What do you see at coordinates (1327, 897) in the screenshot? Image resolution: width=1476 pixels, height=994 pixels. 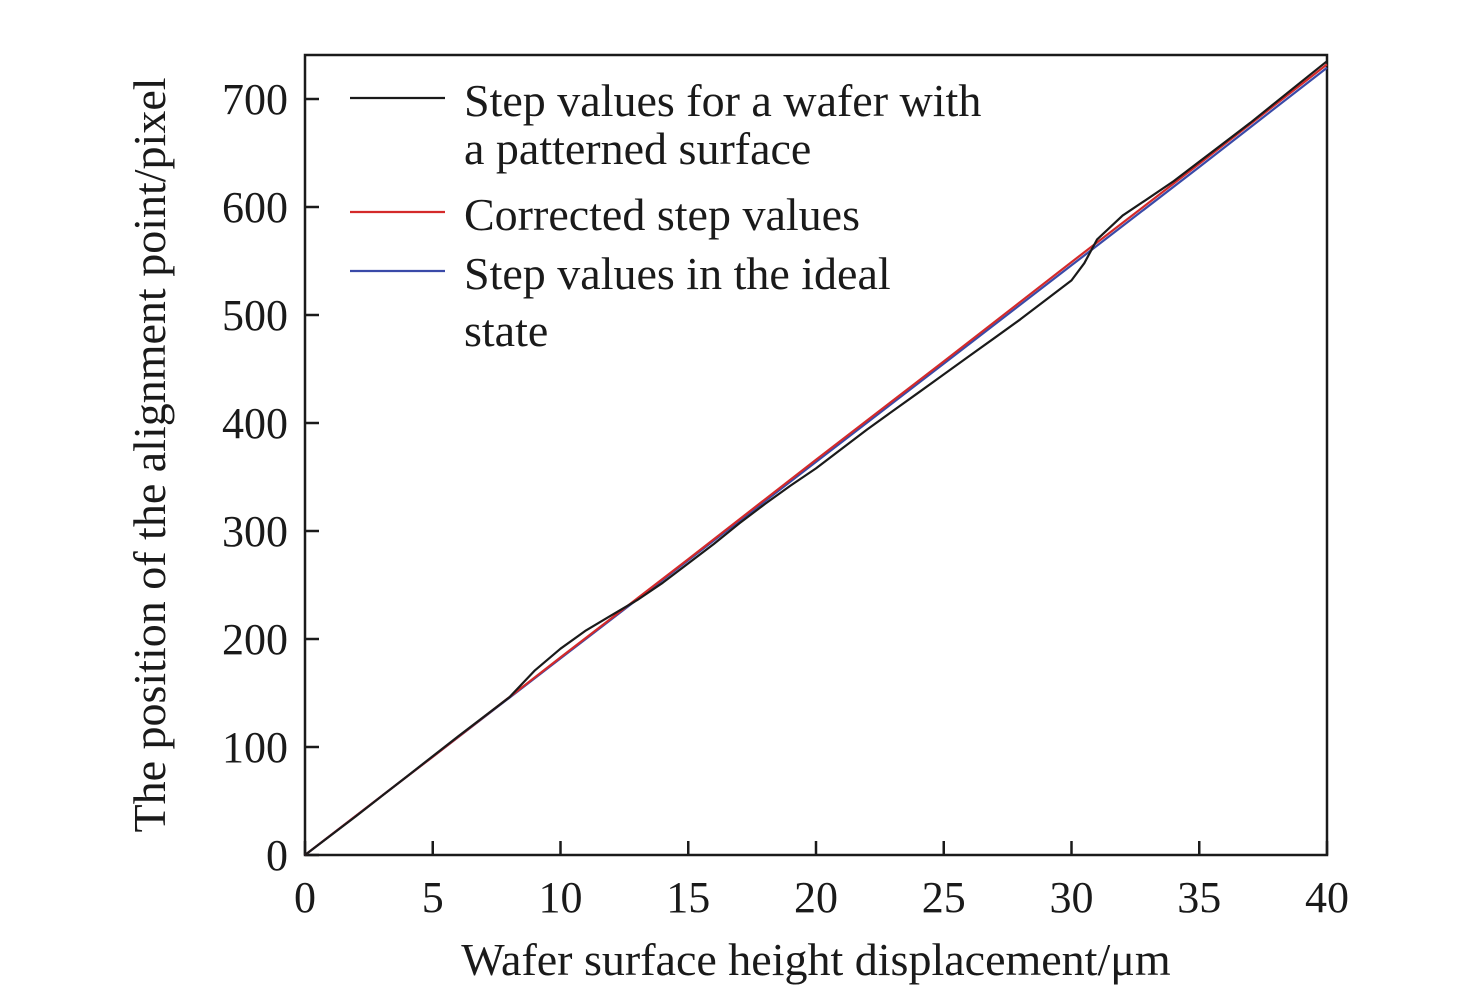 I see `x-tick-label: 40` at bounding box center [1327, 897].